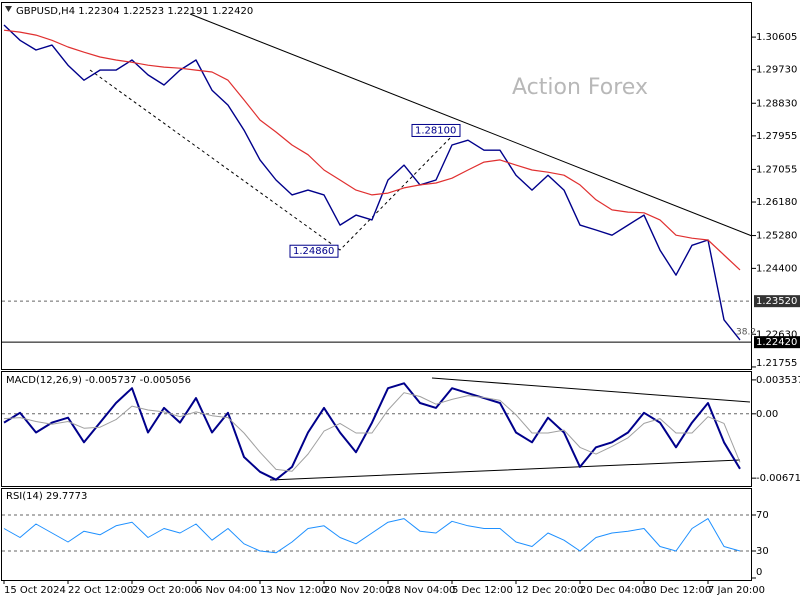 The image size is (800, 600). I want to click on zigzag-line, so click(275, 160).